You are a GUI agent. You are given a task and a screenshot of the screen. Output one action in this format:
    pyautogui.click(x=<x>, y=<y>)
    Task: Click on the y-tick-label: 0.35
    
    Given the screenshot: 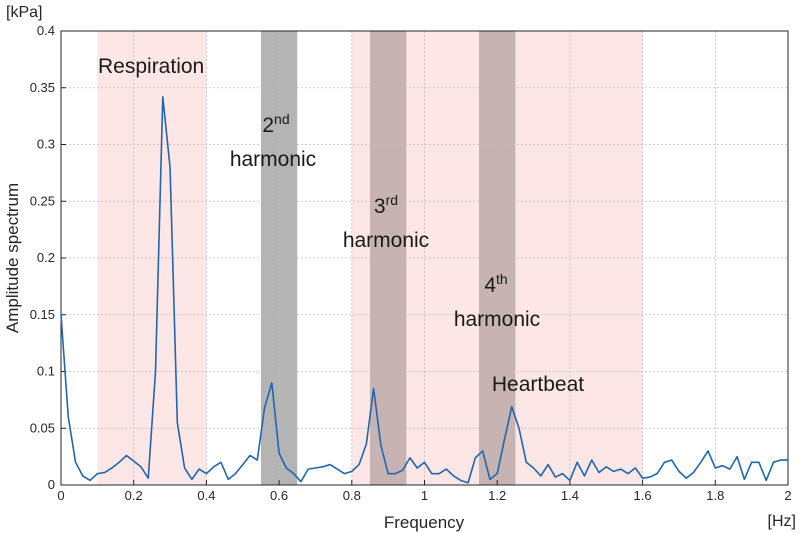 What is the action you would take?
    pyautogui.click(x=42, y=87)
    